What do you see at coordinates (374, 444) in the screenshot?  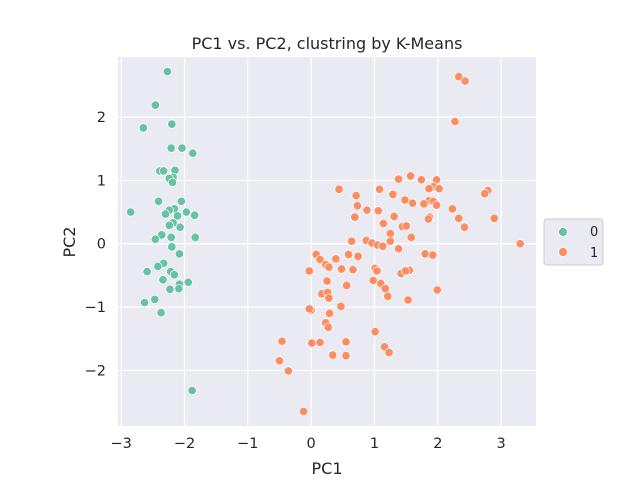 I see `x-tick-label: 1` at bounding box center [374, 444].